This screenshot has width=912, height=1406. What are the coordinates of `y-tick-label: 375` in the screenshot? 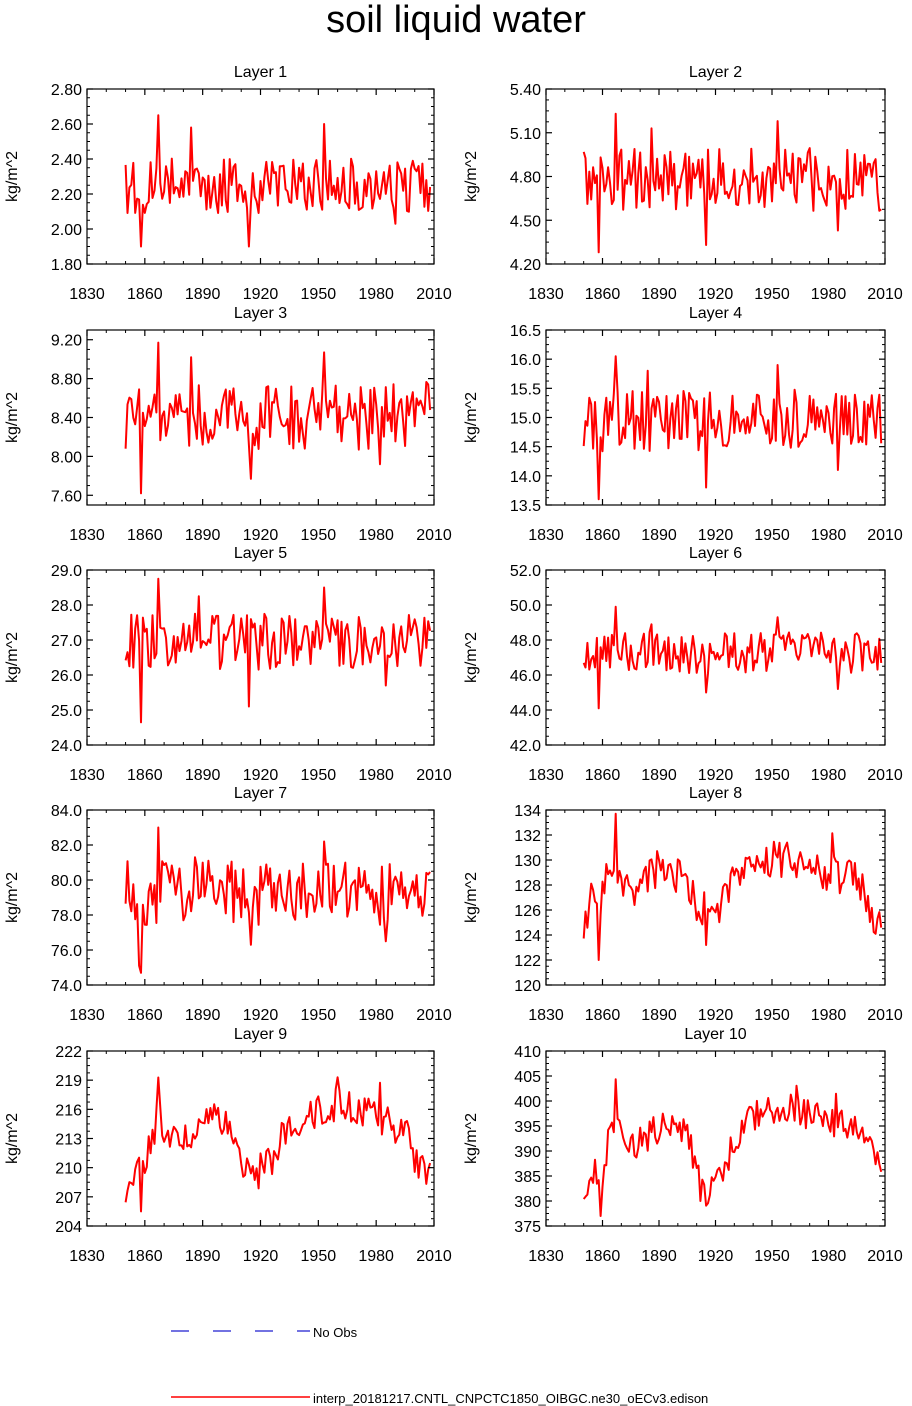 It's located at (527, 1227).